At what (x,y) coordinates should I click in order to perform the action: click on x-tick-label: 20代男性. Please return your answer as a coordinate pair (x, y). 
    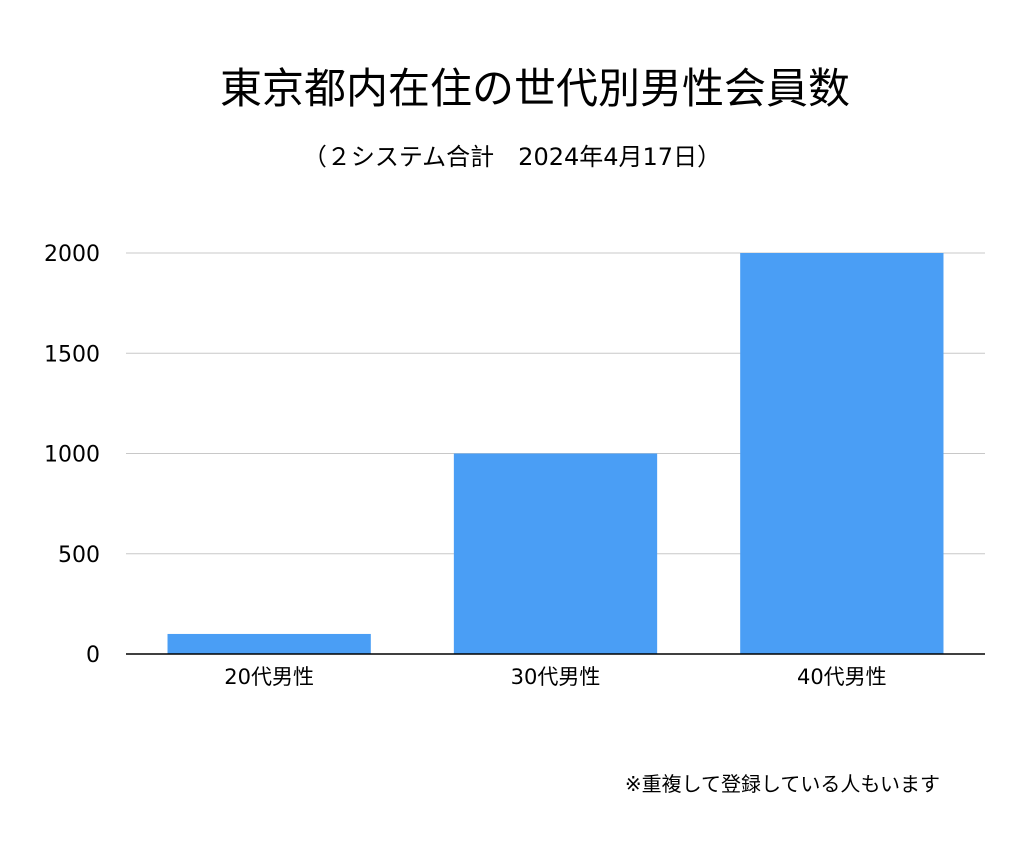
    Looking at the image, I should click on (269, 677).